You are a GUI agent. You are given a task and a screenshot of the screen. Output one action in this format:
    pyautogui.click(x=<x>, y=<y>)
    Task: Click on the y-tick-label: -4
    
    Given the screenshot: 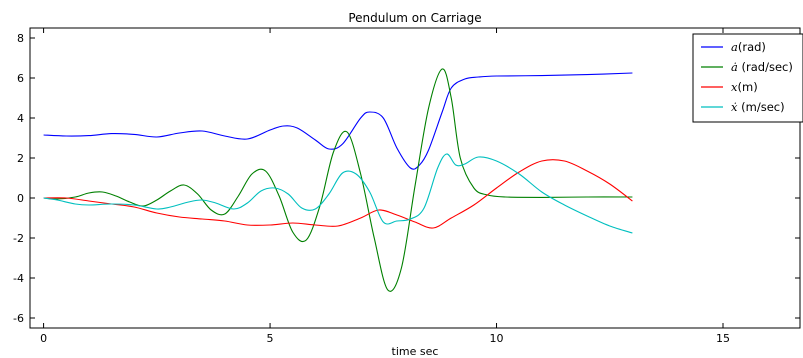 What is the action you would take?
    pyautogui.click(x=18, y=278)
    